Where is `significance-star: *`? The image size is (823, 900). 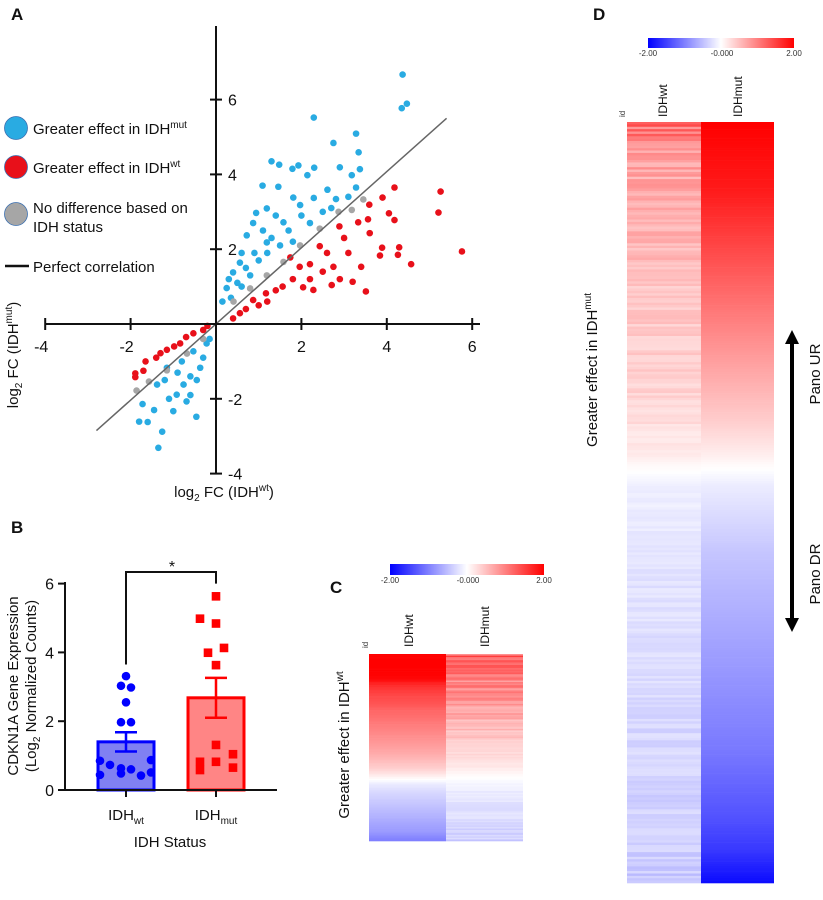
significance-star: * is located at coordinates (172, 567).